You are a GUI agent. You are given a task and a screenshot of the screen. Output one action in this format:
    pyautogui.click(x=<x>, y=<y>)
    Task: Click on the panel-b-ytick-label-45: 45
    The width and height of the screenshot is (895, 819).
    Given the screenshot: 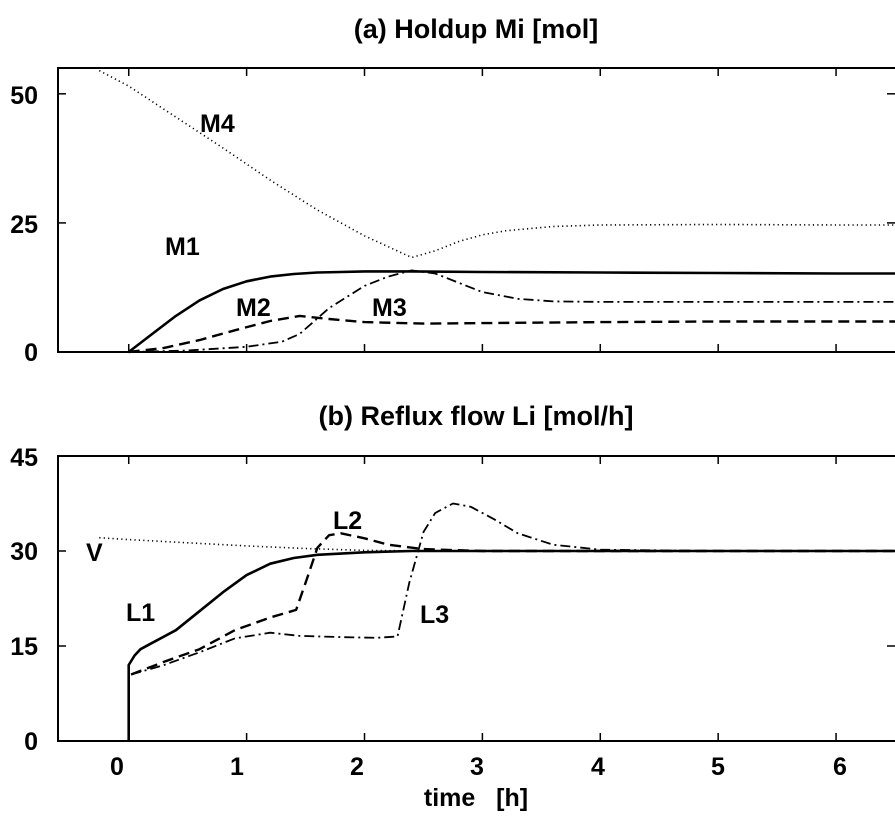 What is the action you would take?
    pyautogui.click(x=24, y=458)
    